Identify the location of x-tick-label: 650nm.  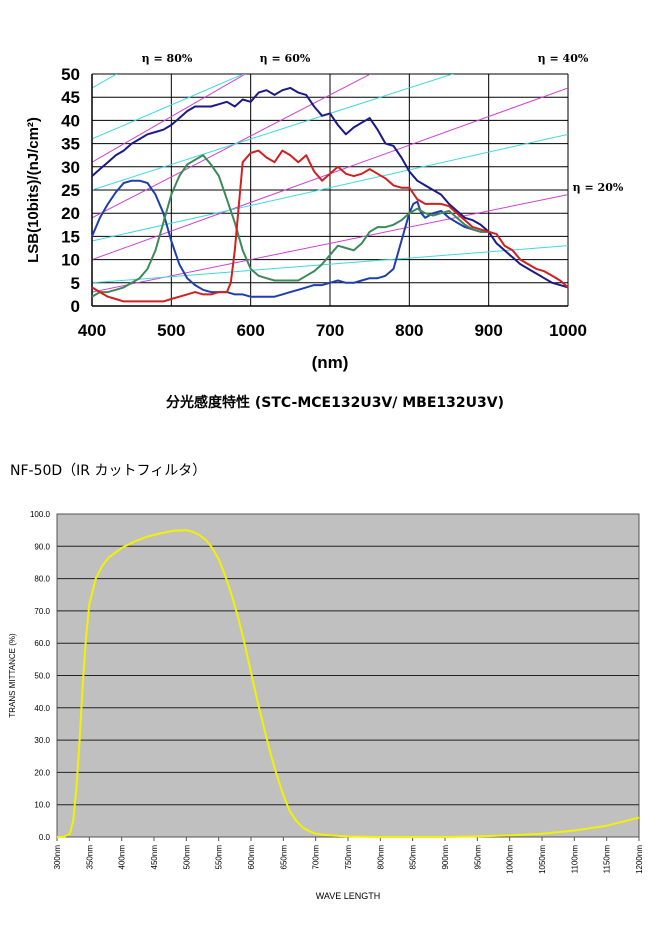
(283, 857).